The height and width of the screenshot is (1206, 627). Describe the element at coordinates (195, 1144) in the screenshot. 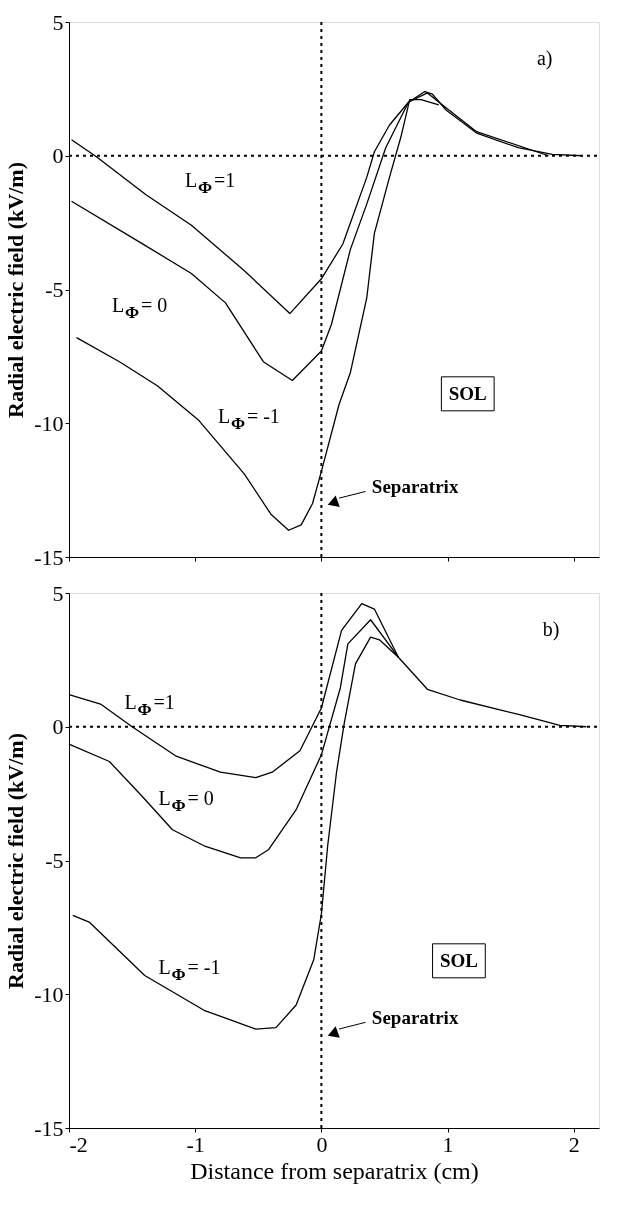

I see `x-tick-label: -1` at that location.